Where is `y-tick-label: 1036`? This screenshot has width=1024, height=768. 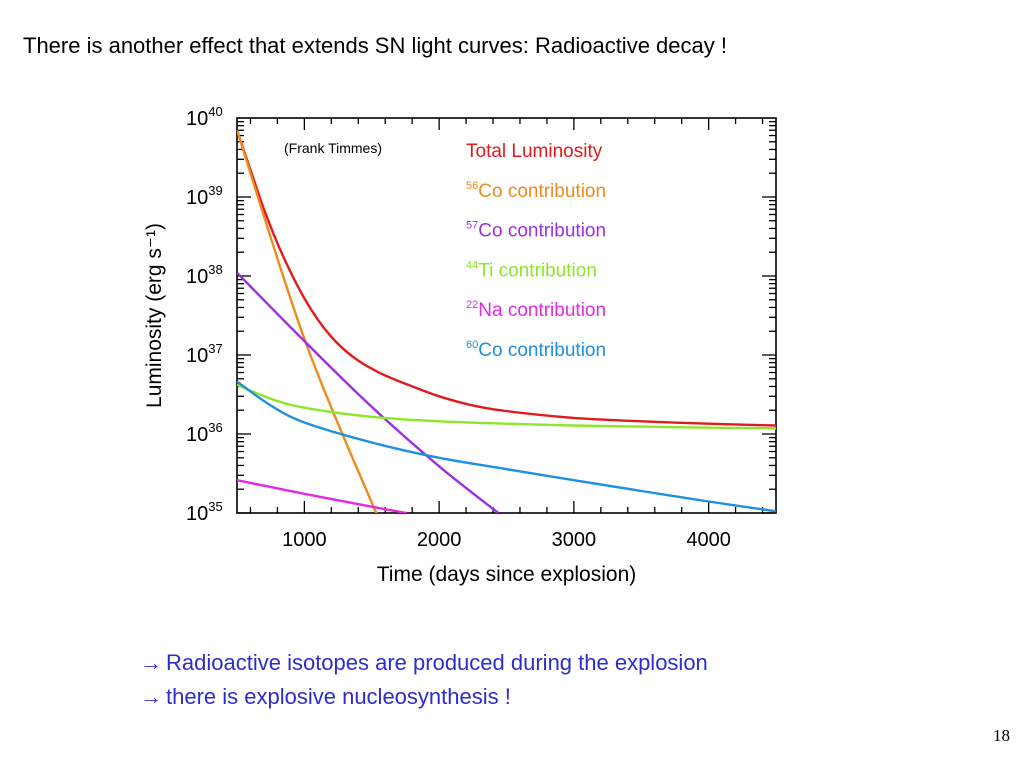 y-tick-label: 1036 is located at coordinates (204, 433).